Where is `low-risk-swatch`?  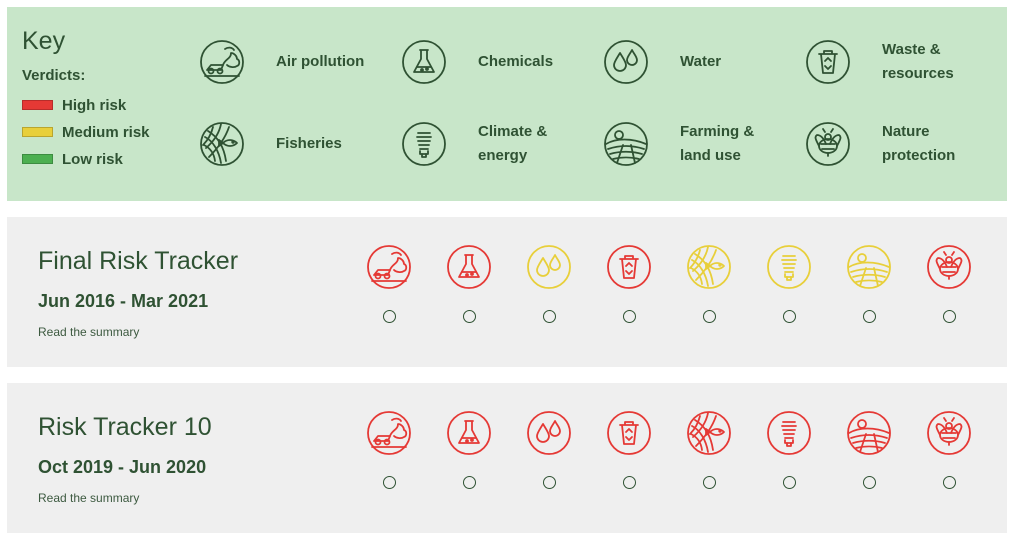
low-risk-swatch is located at coordinates (37, 159).